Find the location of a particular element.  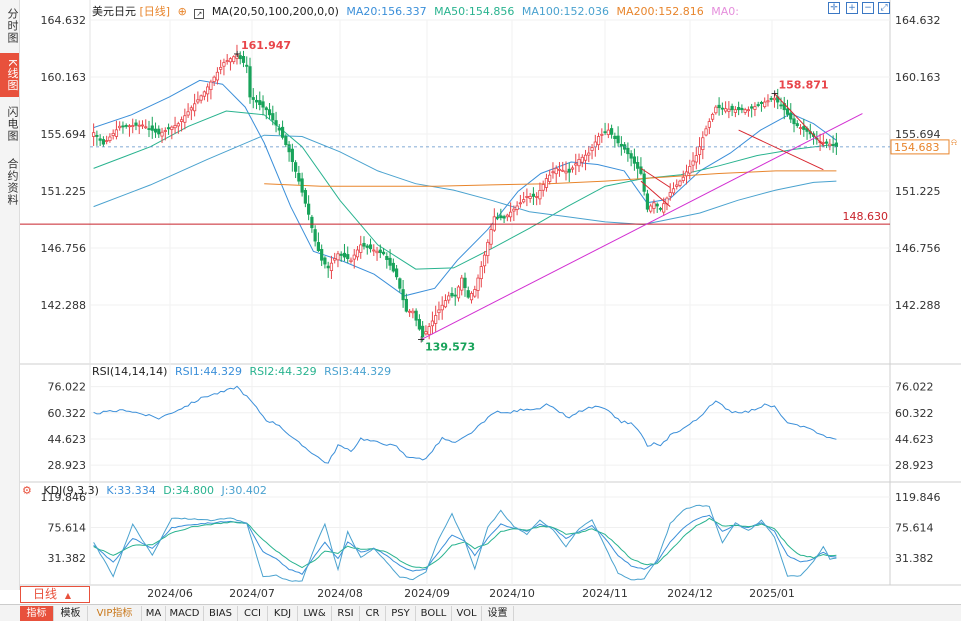

symbol-title: 美元日元 is located at coordinates (114, 11).